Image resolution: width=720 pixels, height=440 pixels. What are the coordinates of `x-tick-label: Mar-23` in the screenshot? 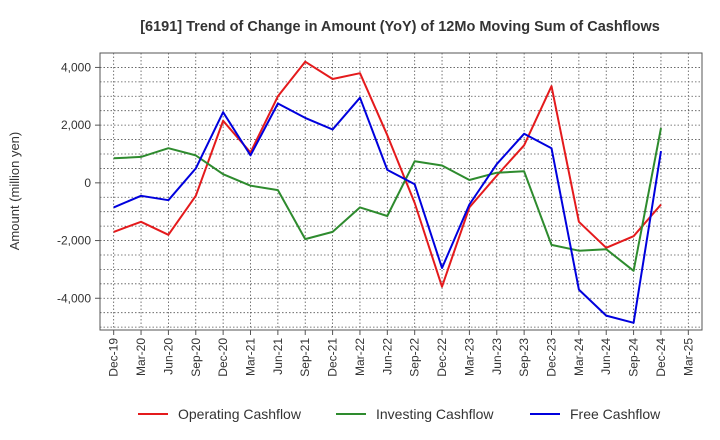 It's located at (469, 357).